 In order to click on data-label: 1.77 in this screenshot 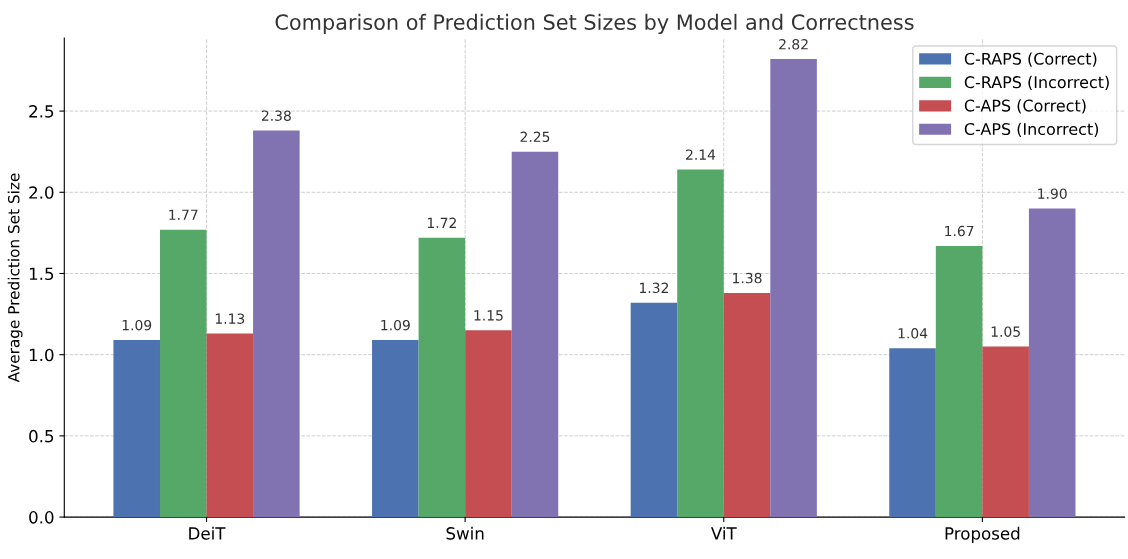, I will do `click(183, 214)`.